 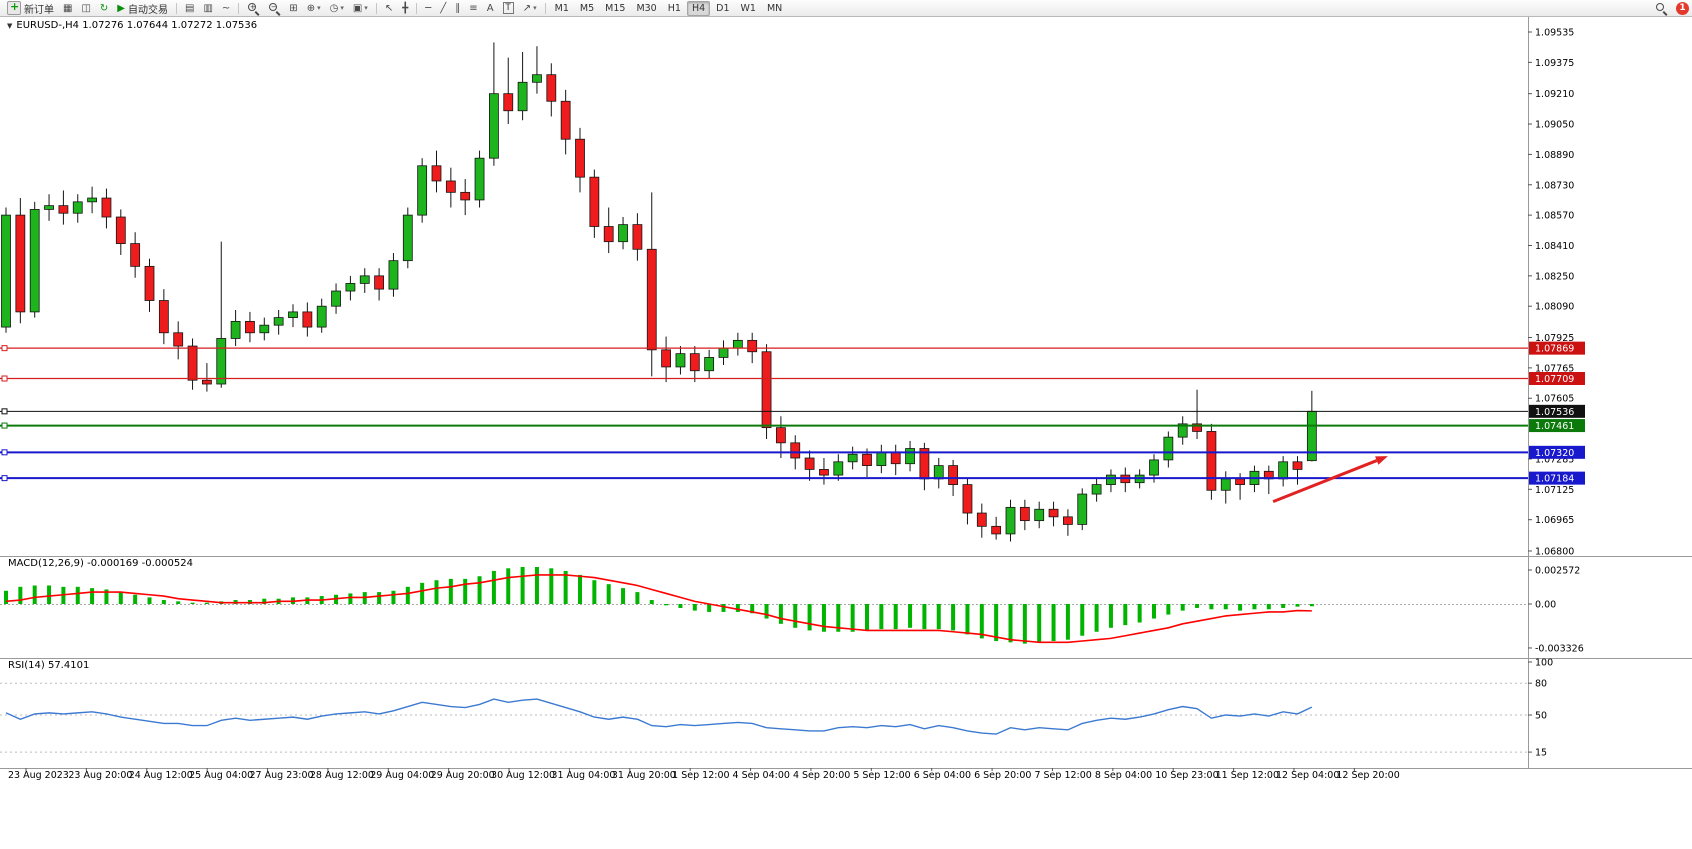 I want to click on refresh-icon: ↻, so click(x=104, y=8).